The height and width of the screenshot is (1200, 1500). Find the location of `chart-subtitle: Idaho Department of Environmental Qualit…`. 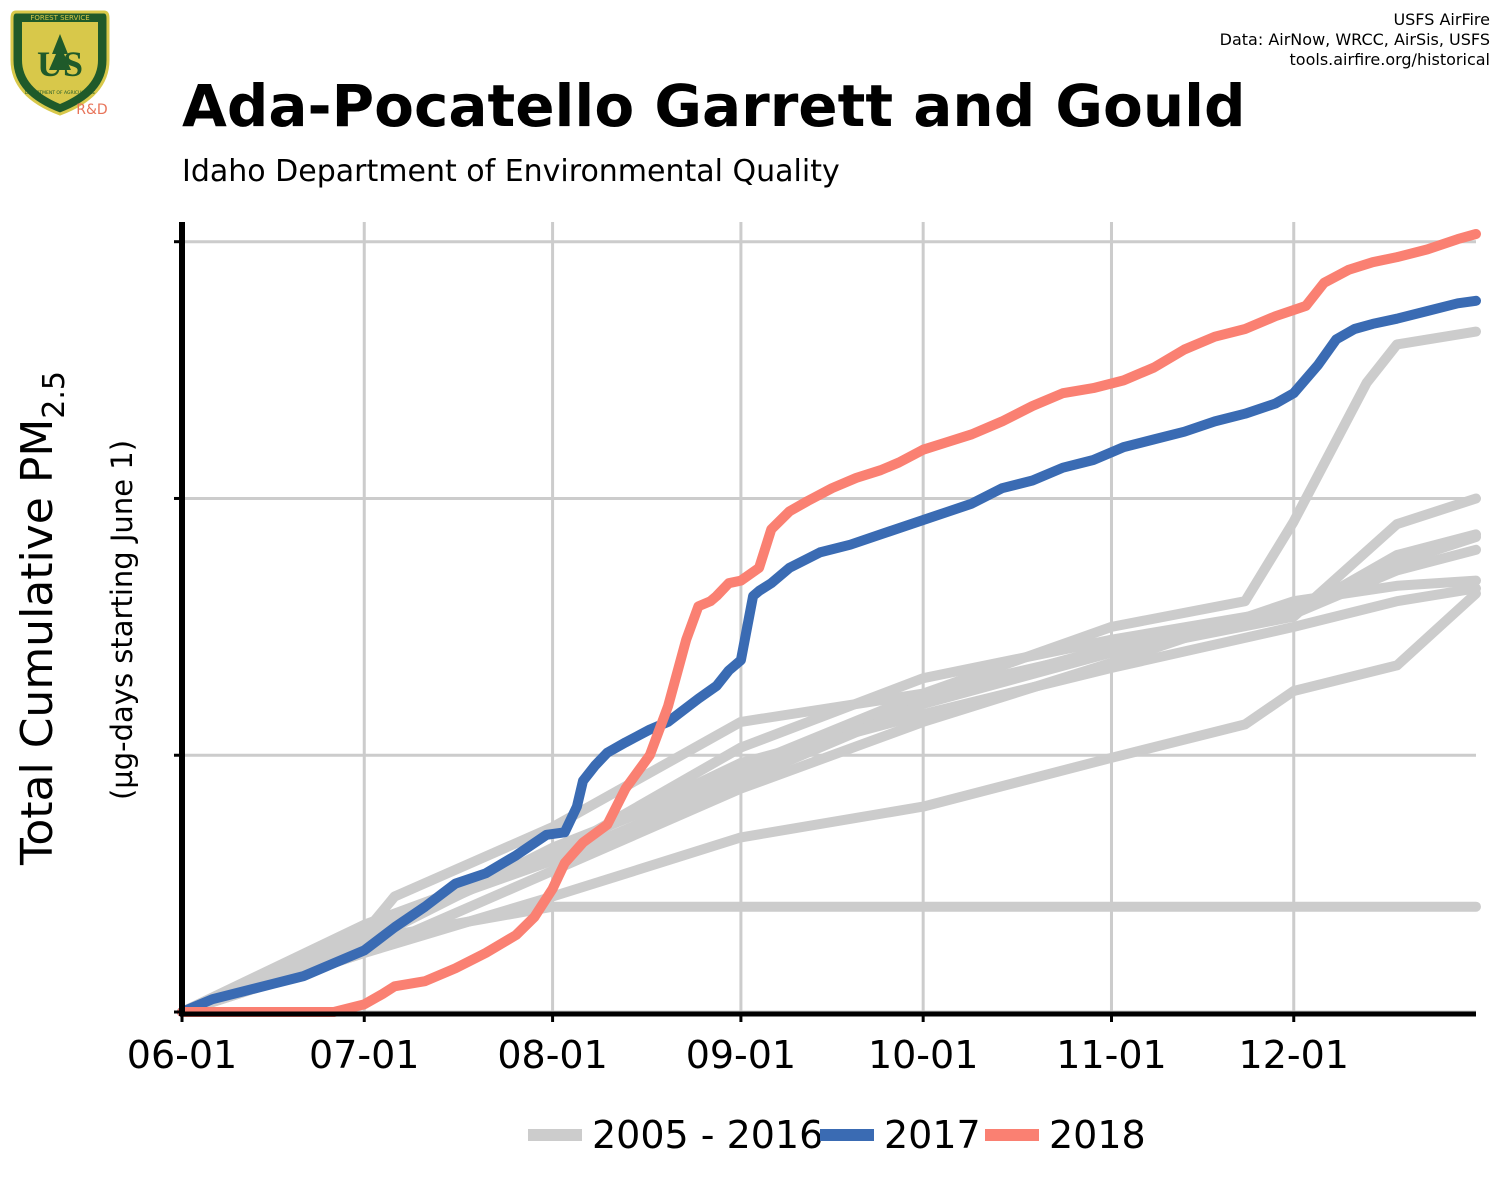

chart-subtitle: Idaho Department of Environmental Qualit… is located at coordinates (511, 171).